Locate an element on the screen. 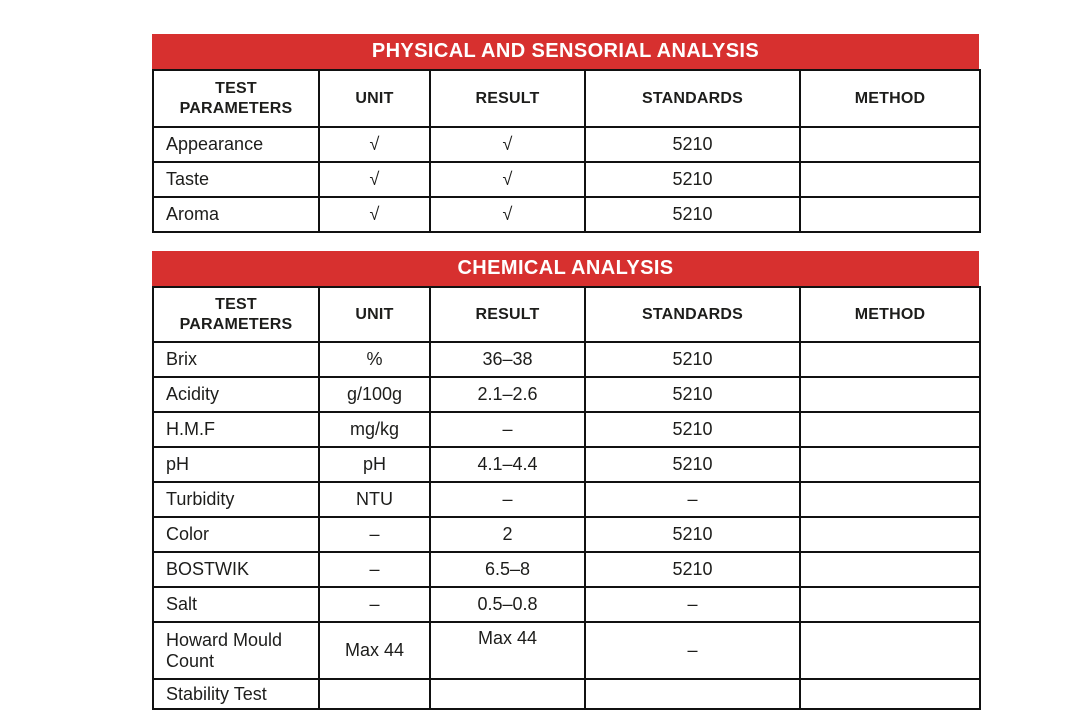 The height and width of the screenshot is (720, 1080). table-row: Taste √ √ 5210 is located at coordinates (566, 179).